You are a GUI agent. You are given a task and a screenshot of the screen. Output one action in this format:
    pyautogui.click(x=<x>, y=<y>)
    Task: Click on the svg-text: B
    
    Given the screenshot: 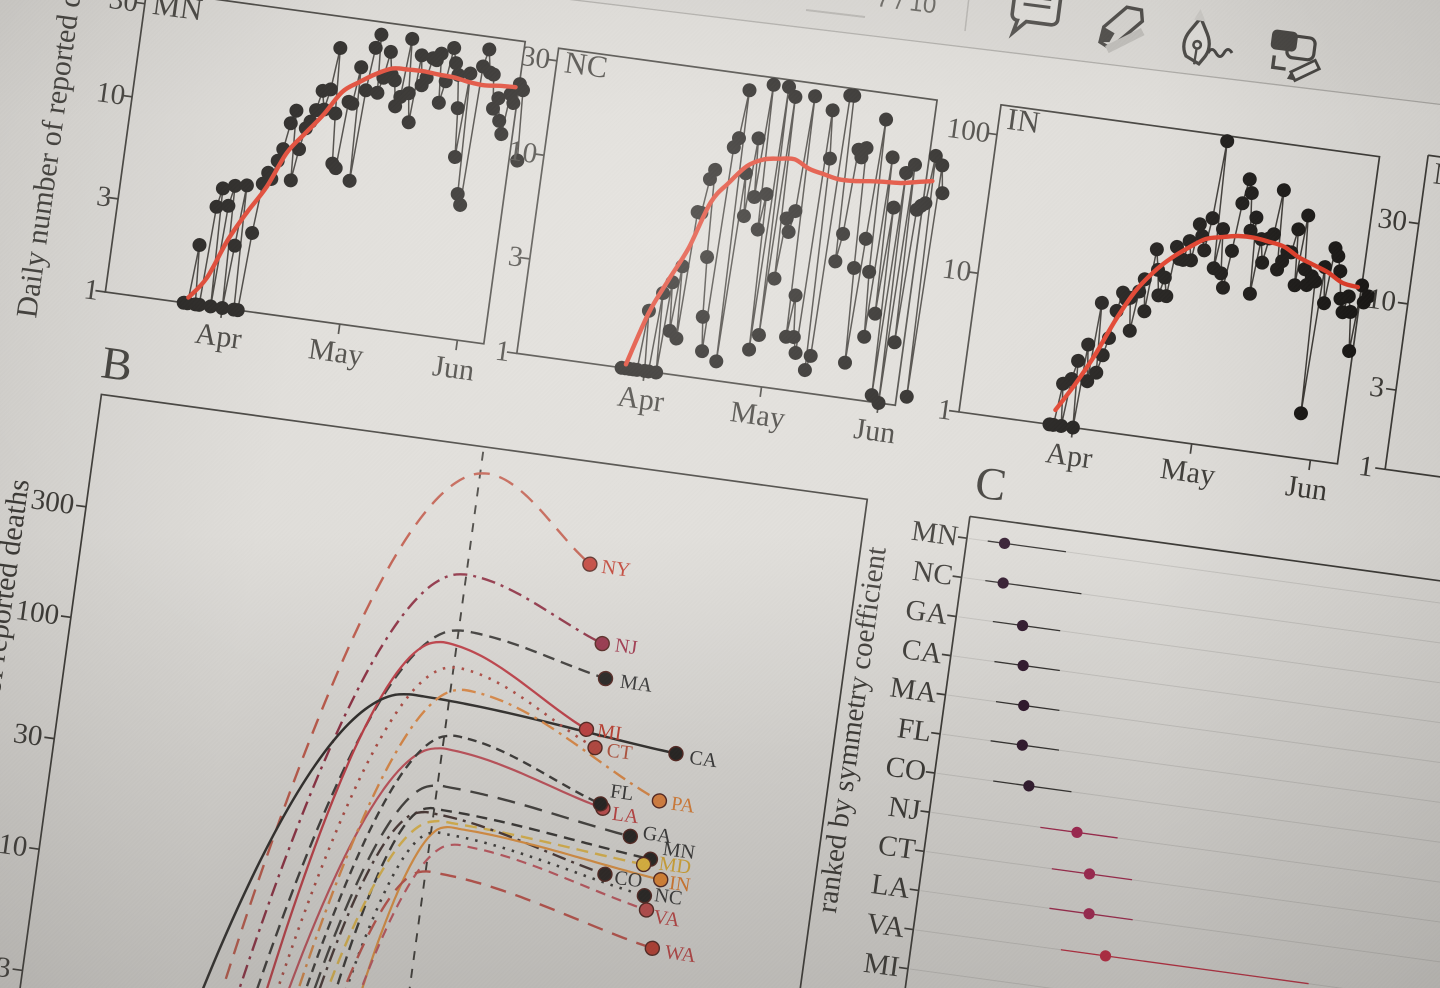 What is the action you would take?
    pyautogui.click(x=116, y=363)
    